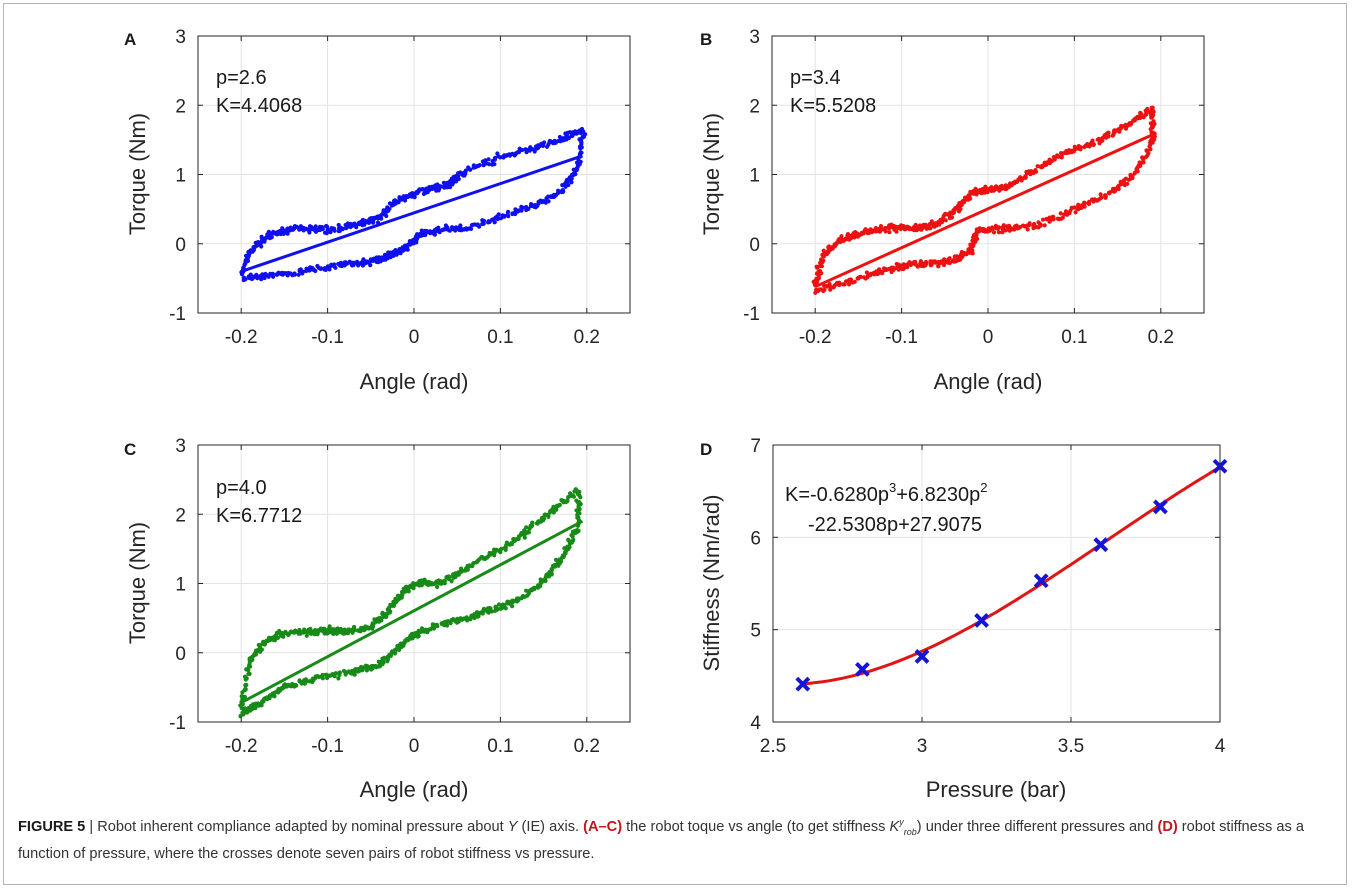 The image size is (1352, 890). Describe the element at coordinates (1161, 337) in the screenshot. I see `panel-b-xtick-label: 0.2` at that location.